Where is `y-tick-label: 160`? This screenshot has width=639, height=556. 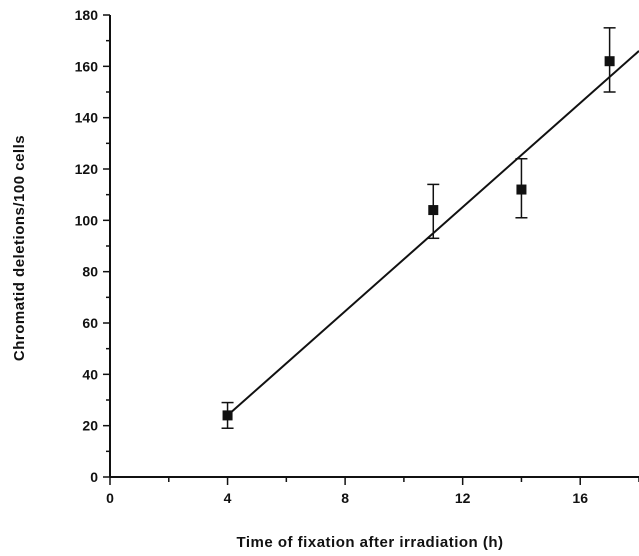 y-tick-label: 160 is located at coordinates (87, 66).